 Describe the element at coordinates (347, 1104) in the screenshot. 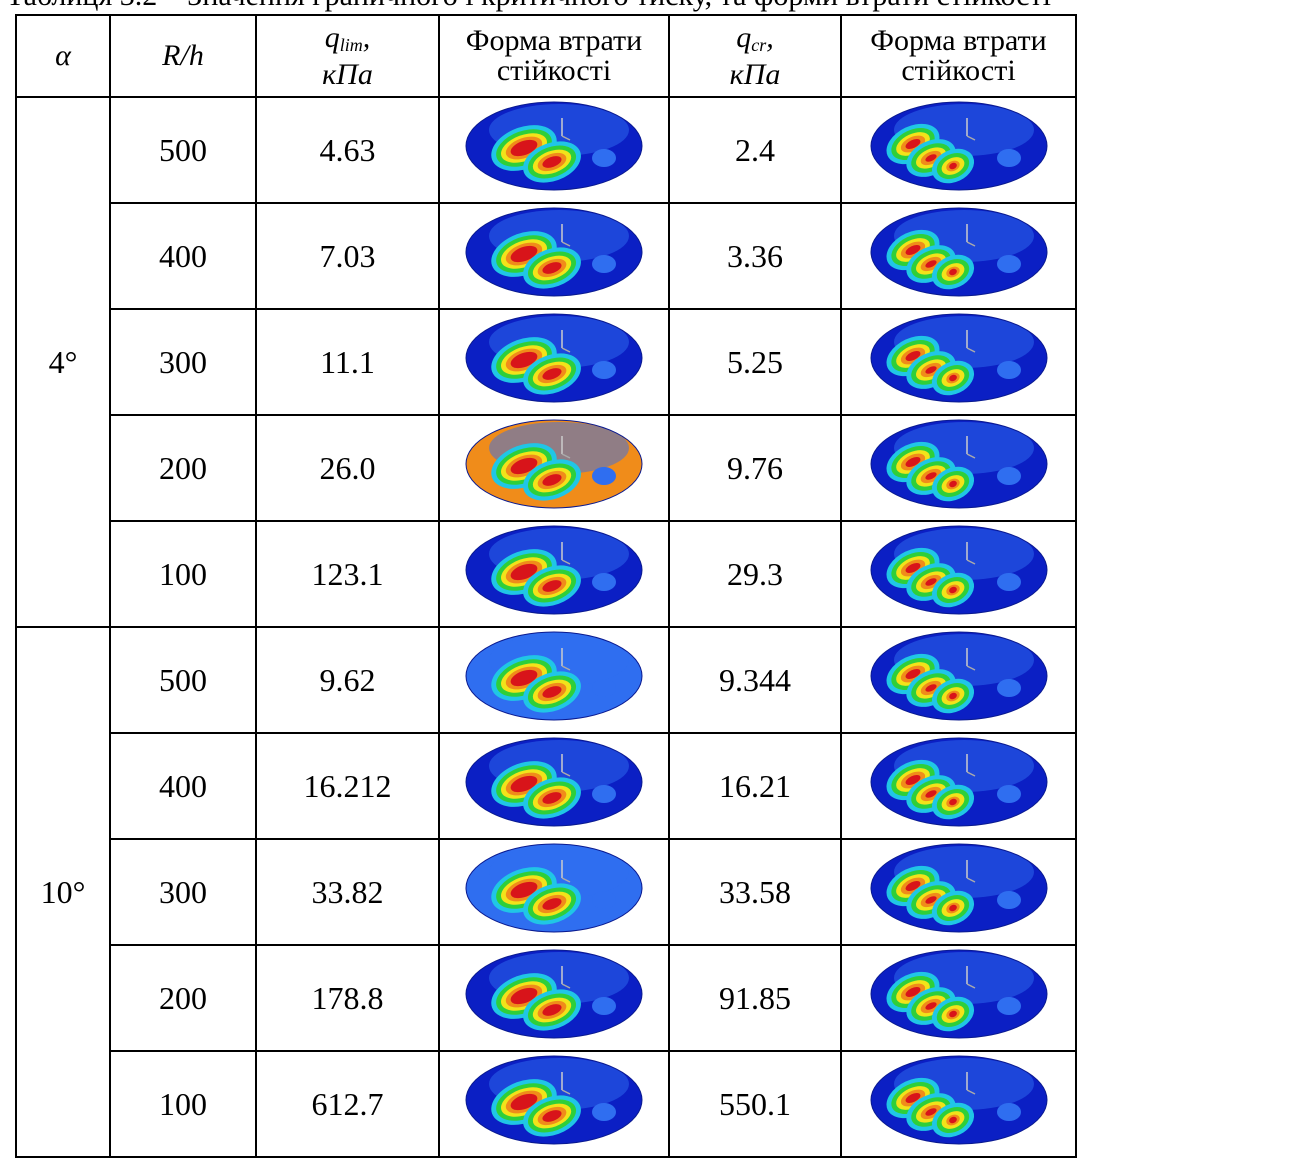

I see `qlim-cell: 612.7` at that location.